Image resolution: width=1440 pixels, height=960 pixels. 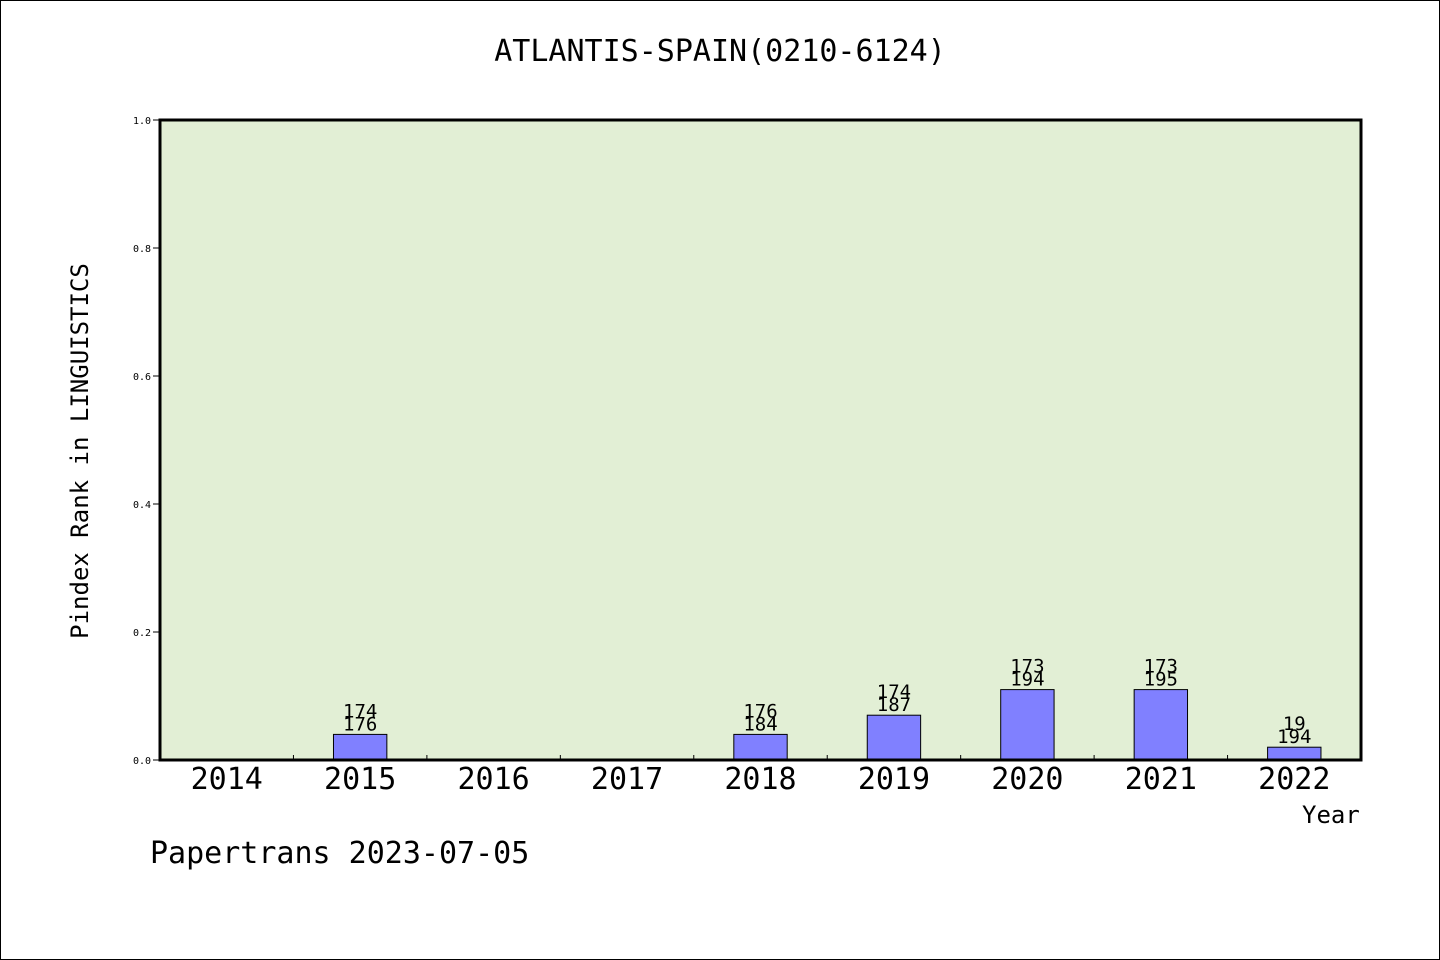 I want to click on bar-label-bottom: 184, so click(x=760, y=724).